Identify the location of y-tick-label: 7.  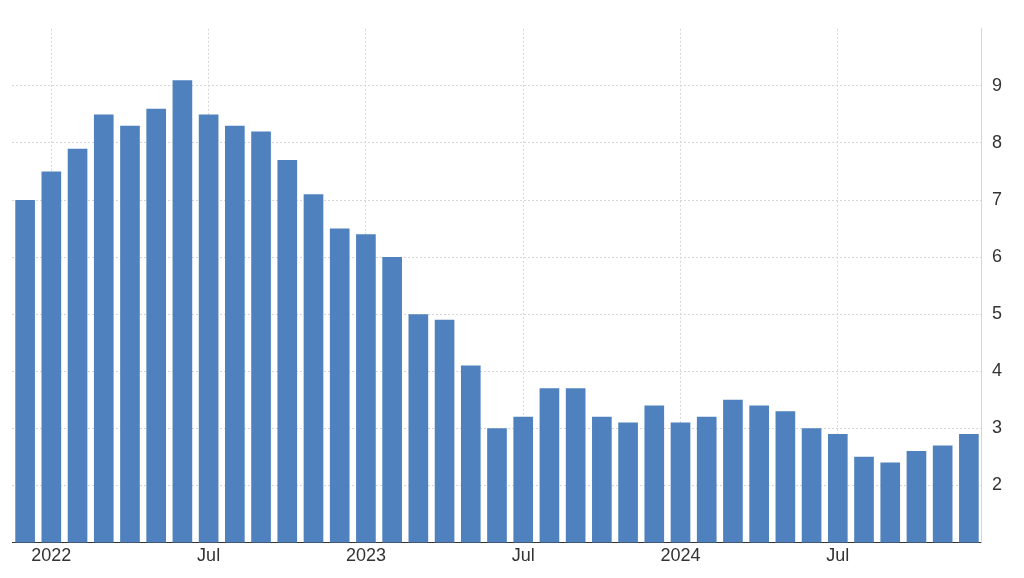
(996, 198).